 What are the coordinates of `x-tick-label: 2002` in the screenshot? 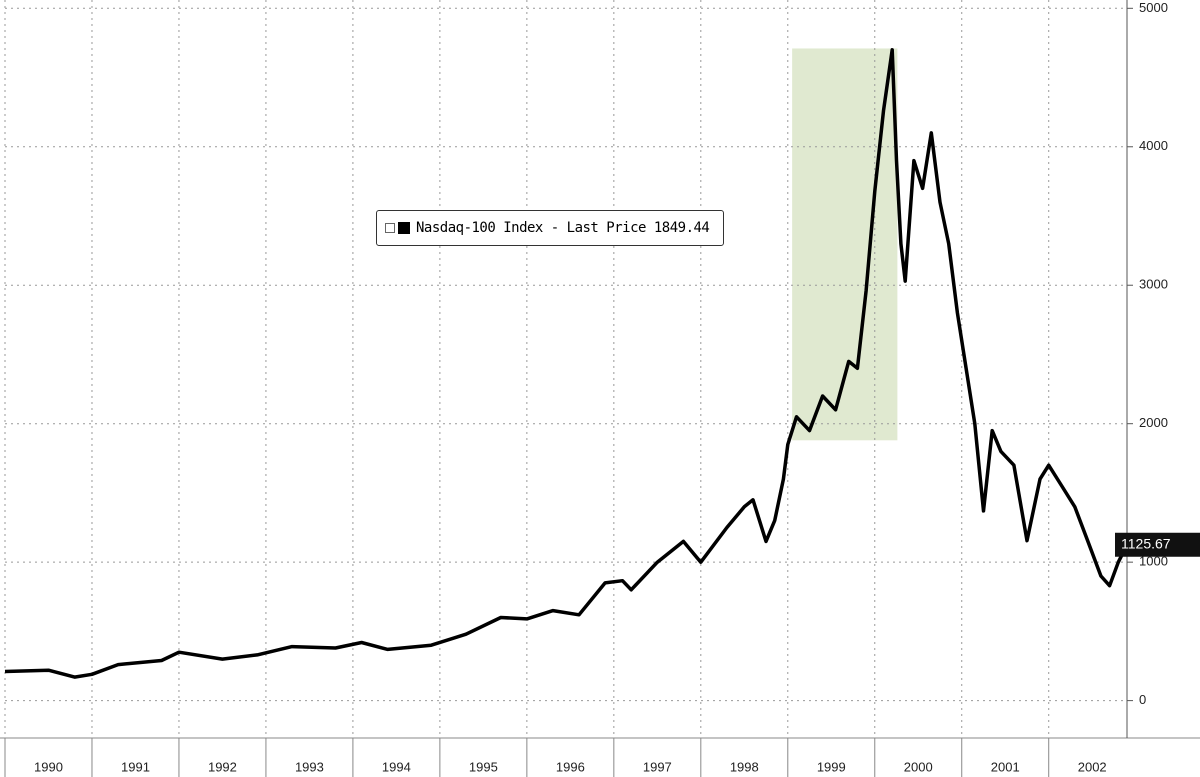 It's located at (1092, 766).